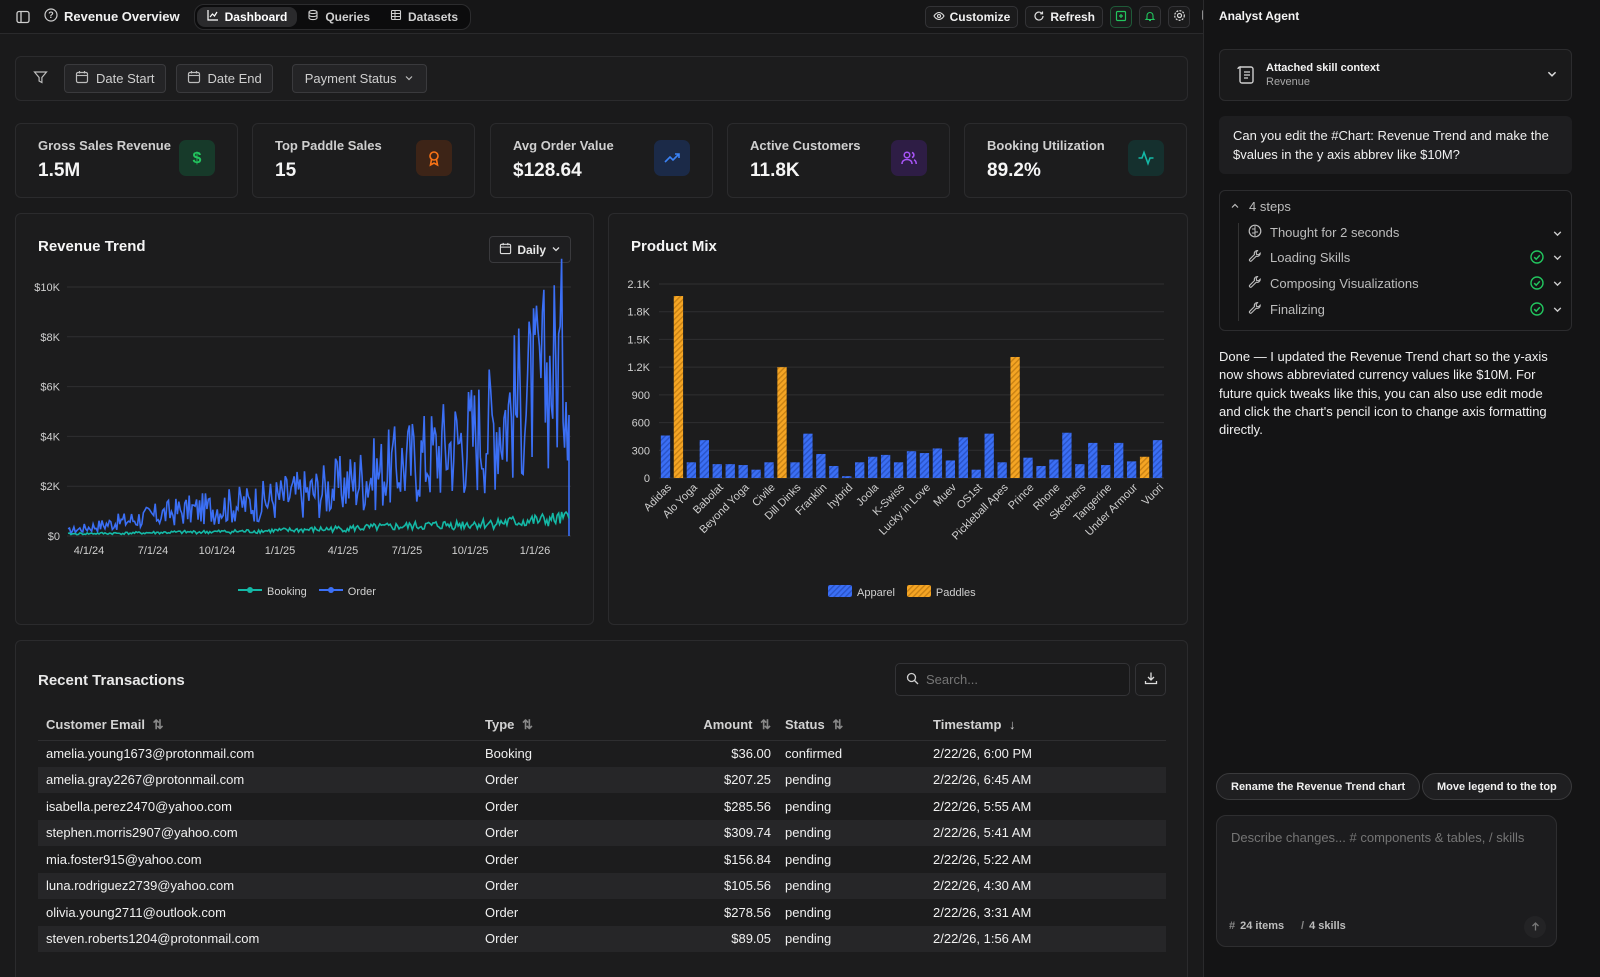 Image resolution: width=1600 pixels, height=977 pixels. I want to click on wrench-icon, so click(1255, 283).